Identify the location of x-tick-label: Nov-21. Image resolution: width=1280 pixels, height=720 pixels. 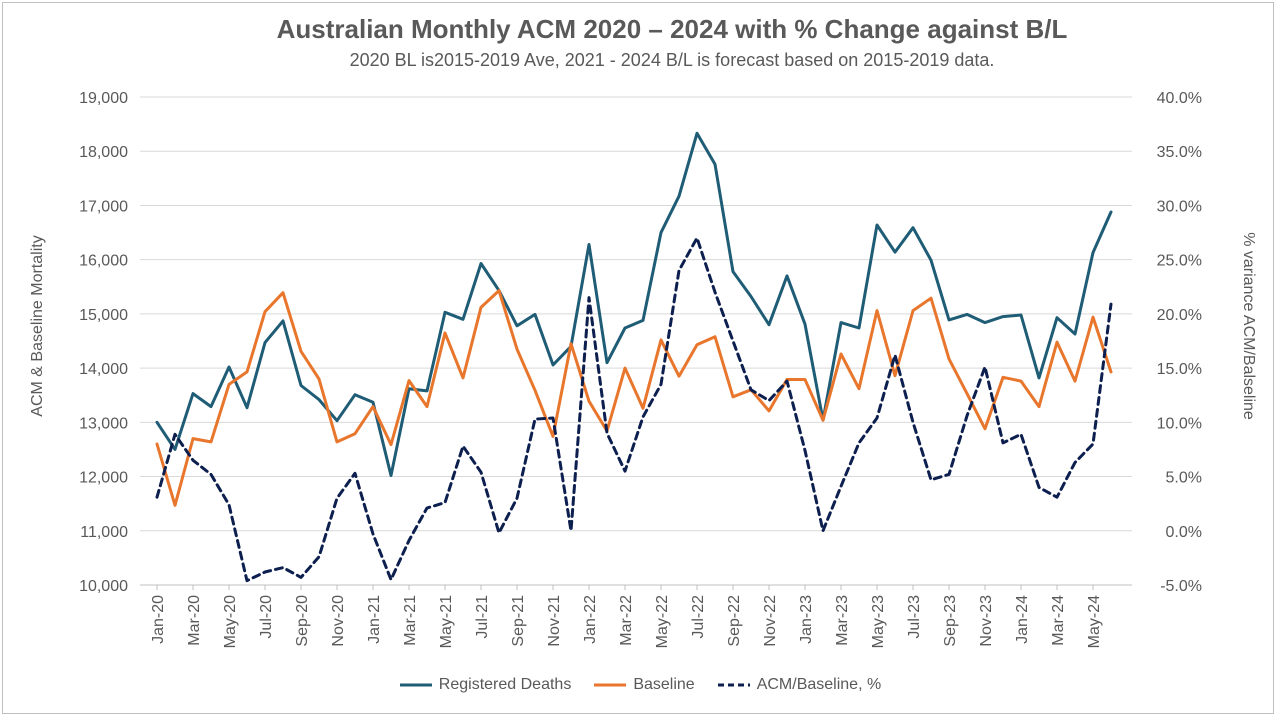
(554, 621).